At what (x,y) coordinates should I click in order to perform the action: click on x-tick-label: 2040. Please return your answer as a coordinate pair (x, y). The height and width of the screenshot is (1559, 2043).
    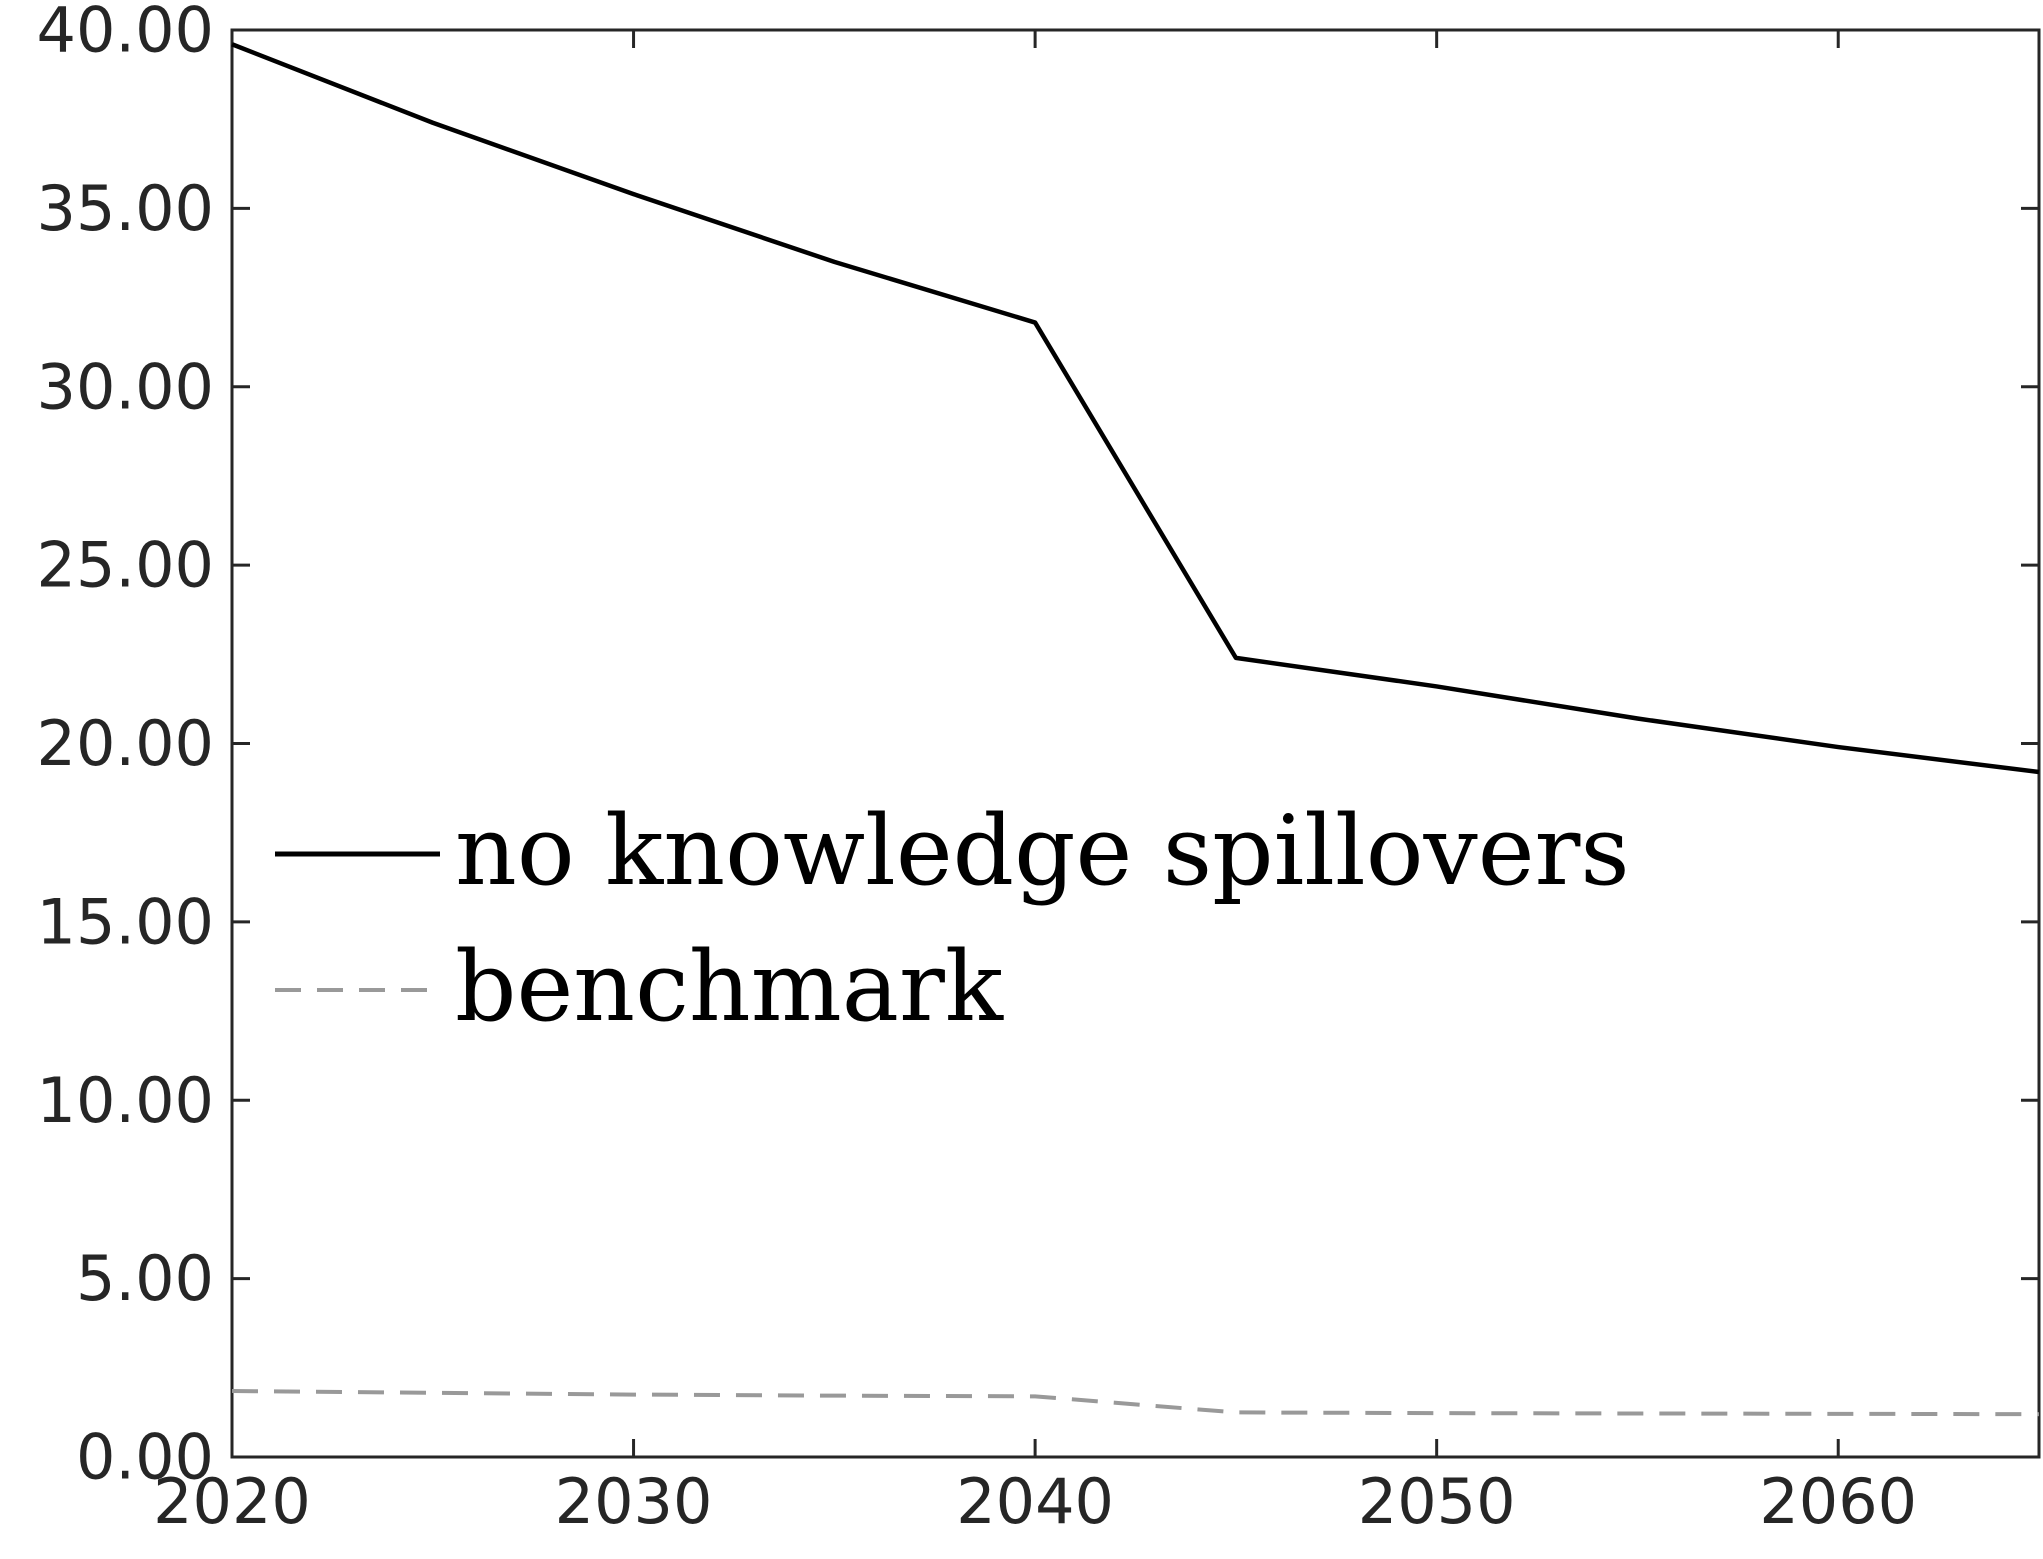
    Looking at the image, I should click on (1035, 1501).